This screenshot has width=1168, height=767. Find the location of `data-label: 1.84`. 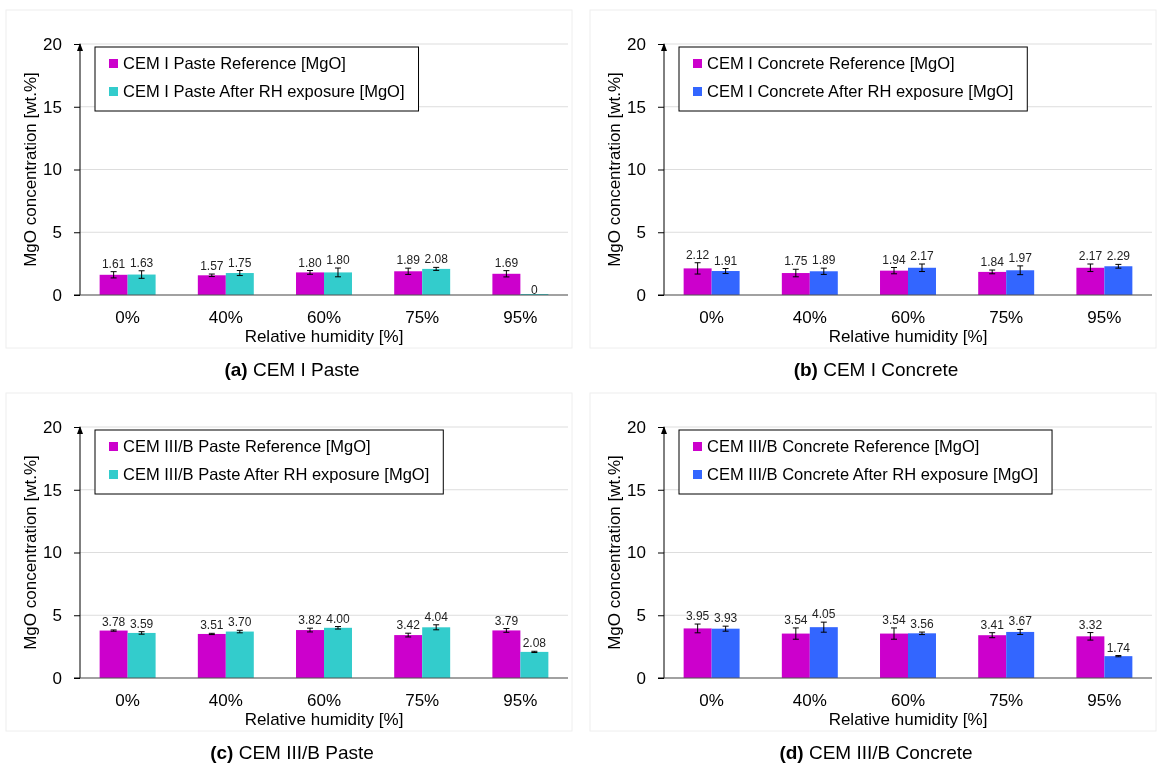

data-label: 1.84 is located at coordinates (992, 262).